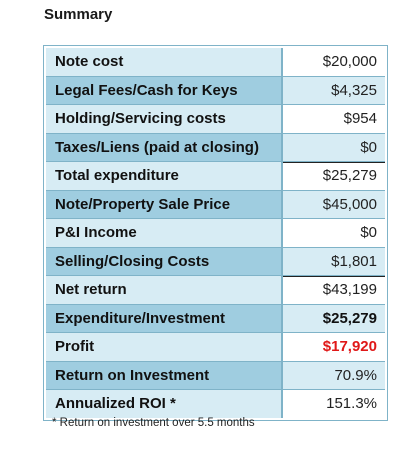 Image resolution: width=420 pixels, height=466 pixels. What do you see at coordinates (163, 233) in the screenshot?
I see `row-label: P&I Income` at bounding box center [163, 233].